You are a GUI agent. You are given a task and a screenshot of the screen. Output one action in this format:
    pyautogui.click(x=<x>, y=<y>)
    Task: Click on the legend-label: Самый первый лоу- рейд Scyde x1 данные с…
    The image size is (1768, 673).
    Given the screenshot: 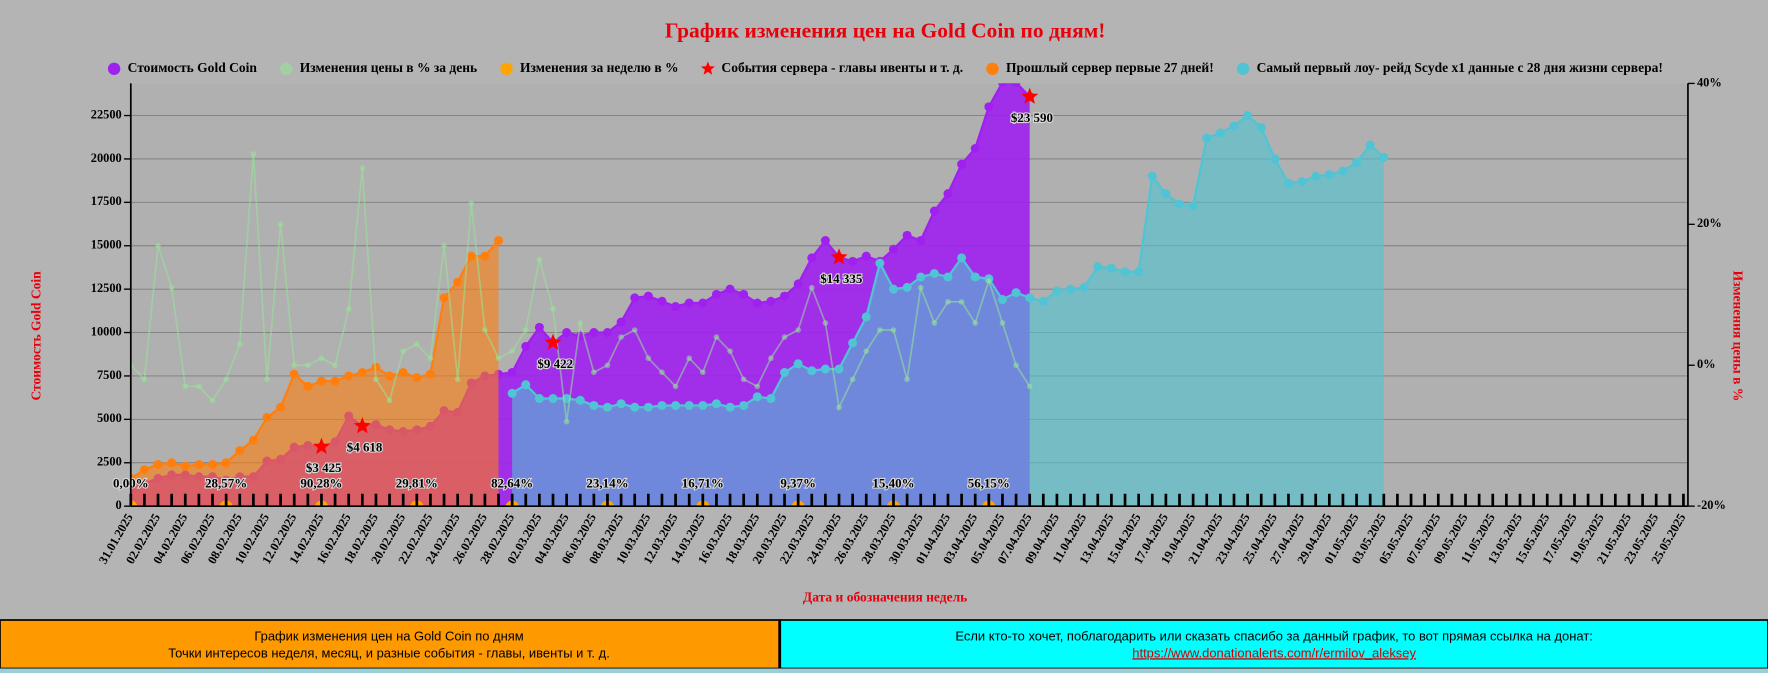 What is the action you would take?
    pyautogui.click(x=1460, y=67)
    